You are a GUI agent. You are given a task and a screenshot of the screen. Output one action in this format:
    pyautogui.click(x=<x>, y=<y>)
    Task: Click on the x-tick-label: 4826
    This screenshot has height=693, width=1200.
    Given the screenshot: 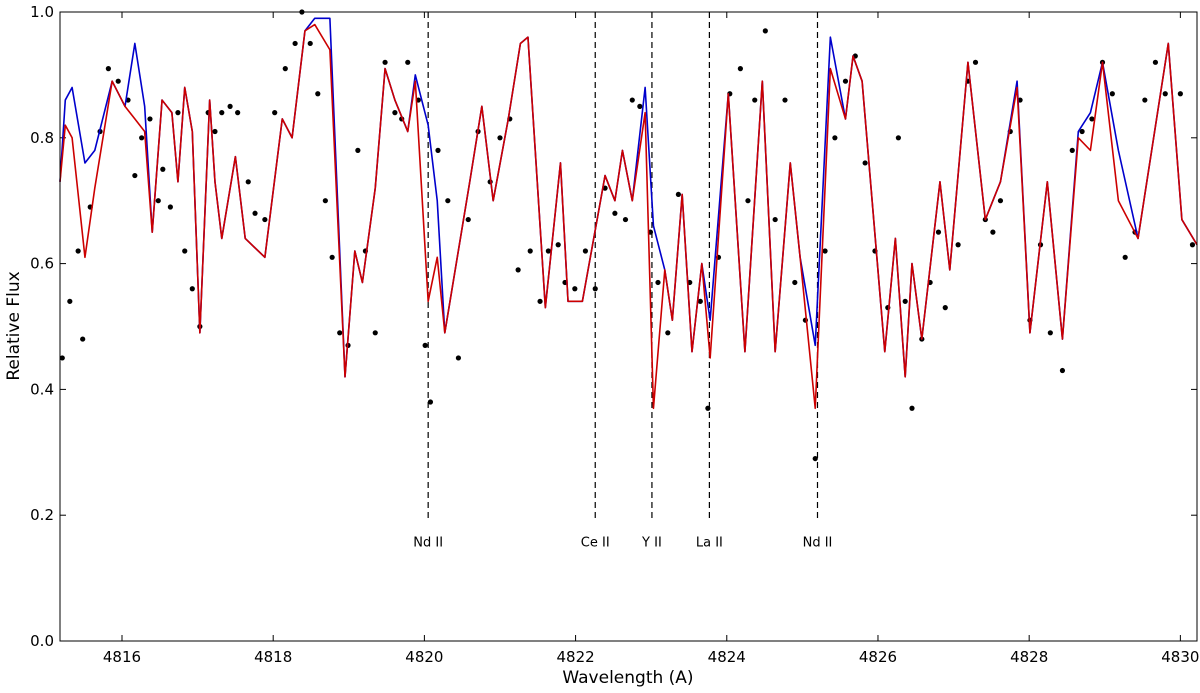 What is the action you would take?
    pyautogui.click(x=878, y=657)
    